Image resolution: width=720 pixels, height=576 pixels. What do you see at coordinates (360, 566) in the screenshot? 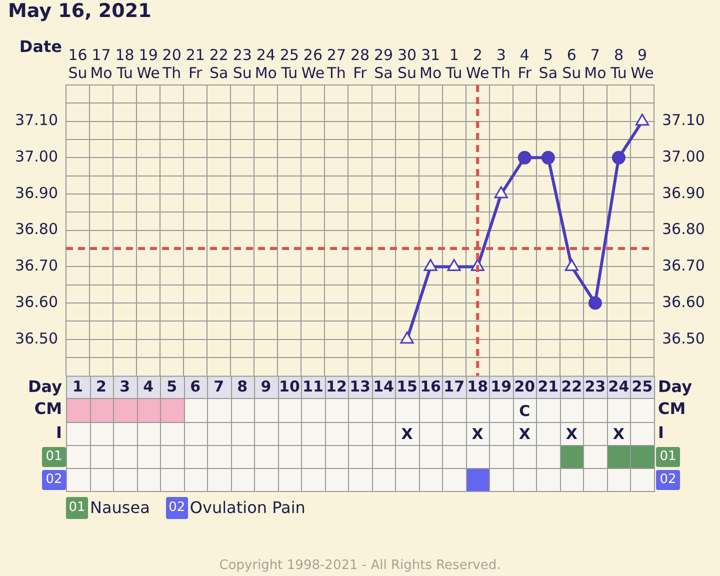
I see `text: Copyright 1998-2021 - All Rights Reserved.` at bounding box center [360, 566].